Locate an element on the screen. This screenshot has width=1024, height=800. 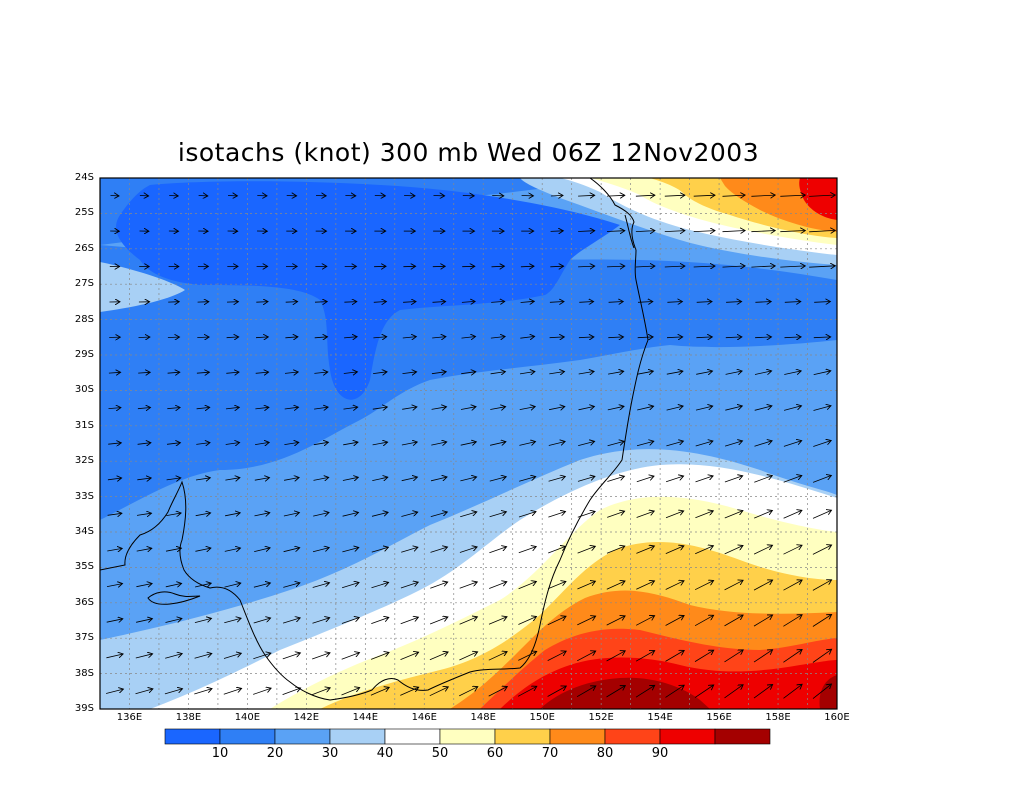
colorbar is located at coordinates (467, 736).